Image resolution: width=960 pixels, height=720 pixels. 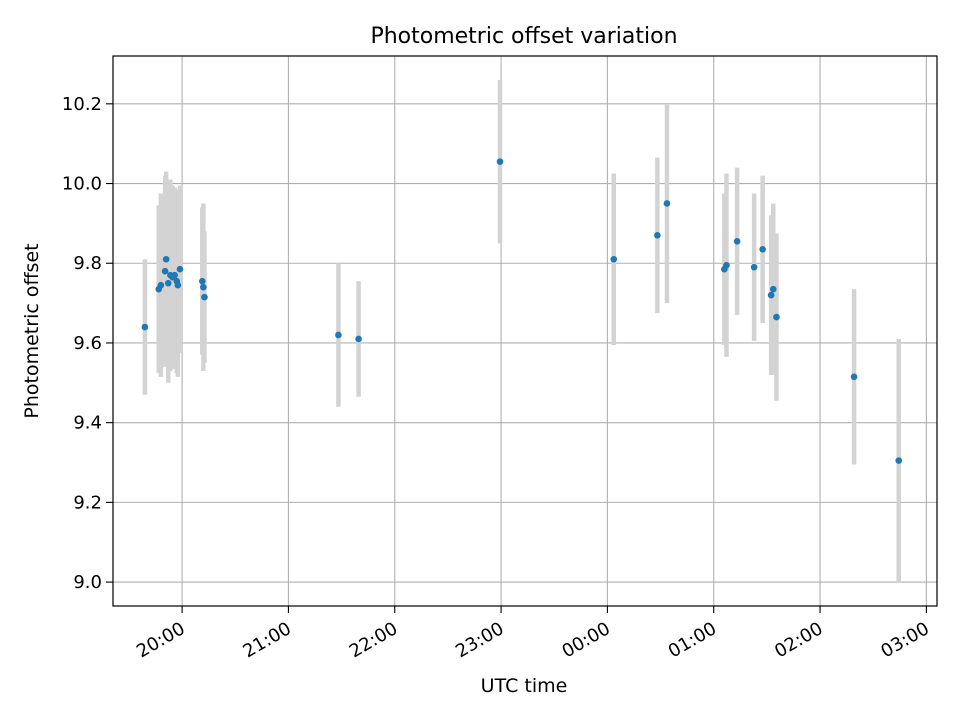 I want to click on x-tick-label: 23:00, so click(x=479, y=640).